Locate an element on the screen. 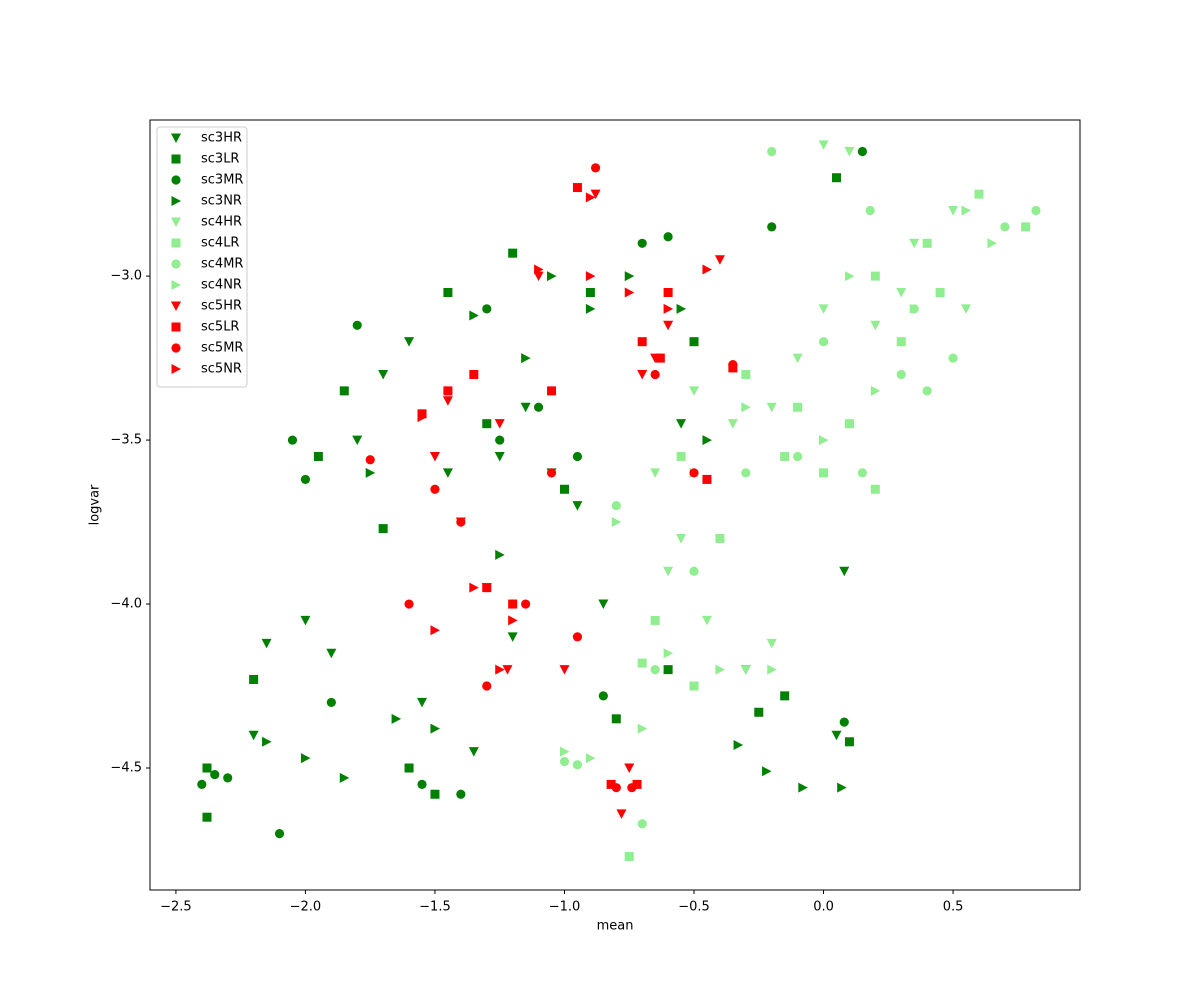  legend-label: sc5LR is located at coordinates (220, 327).